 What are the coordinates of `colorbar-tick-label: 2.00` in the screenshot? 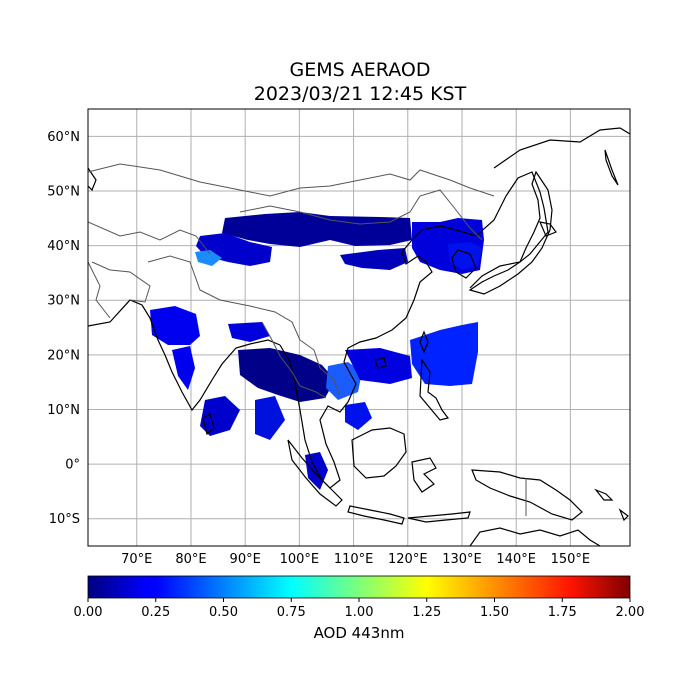 It's located at (630, 612).